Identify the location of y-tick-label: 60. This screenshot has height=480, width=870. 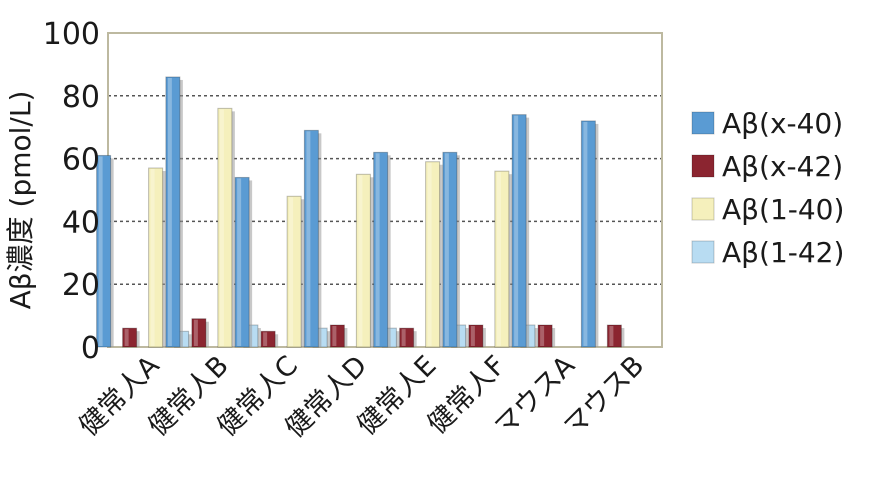
(81, 160).